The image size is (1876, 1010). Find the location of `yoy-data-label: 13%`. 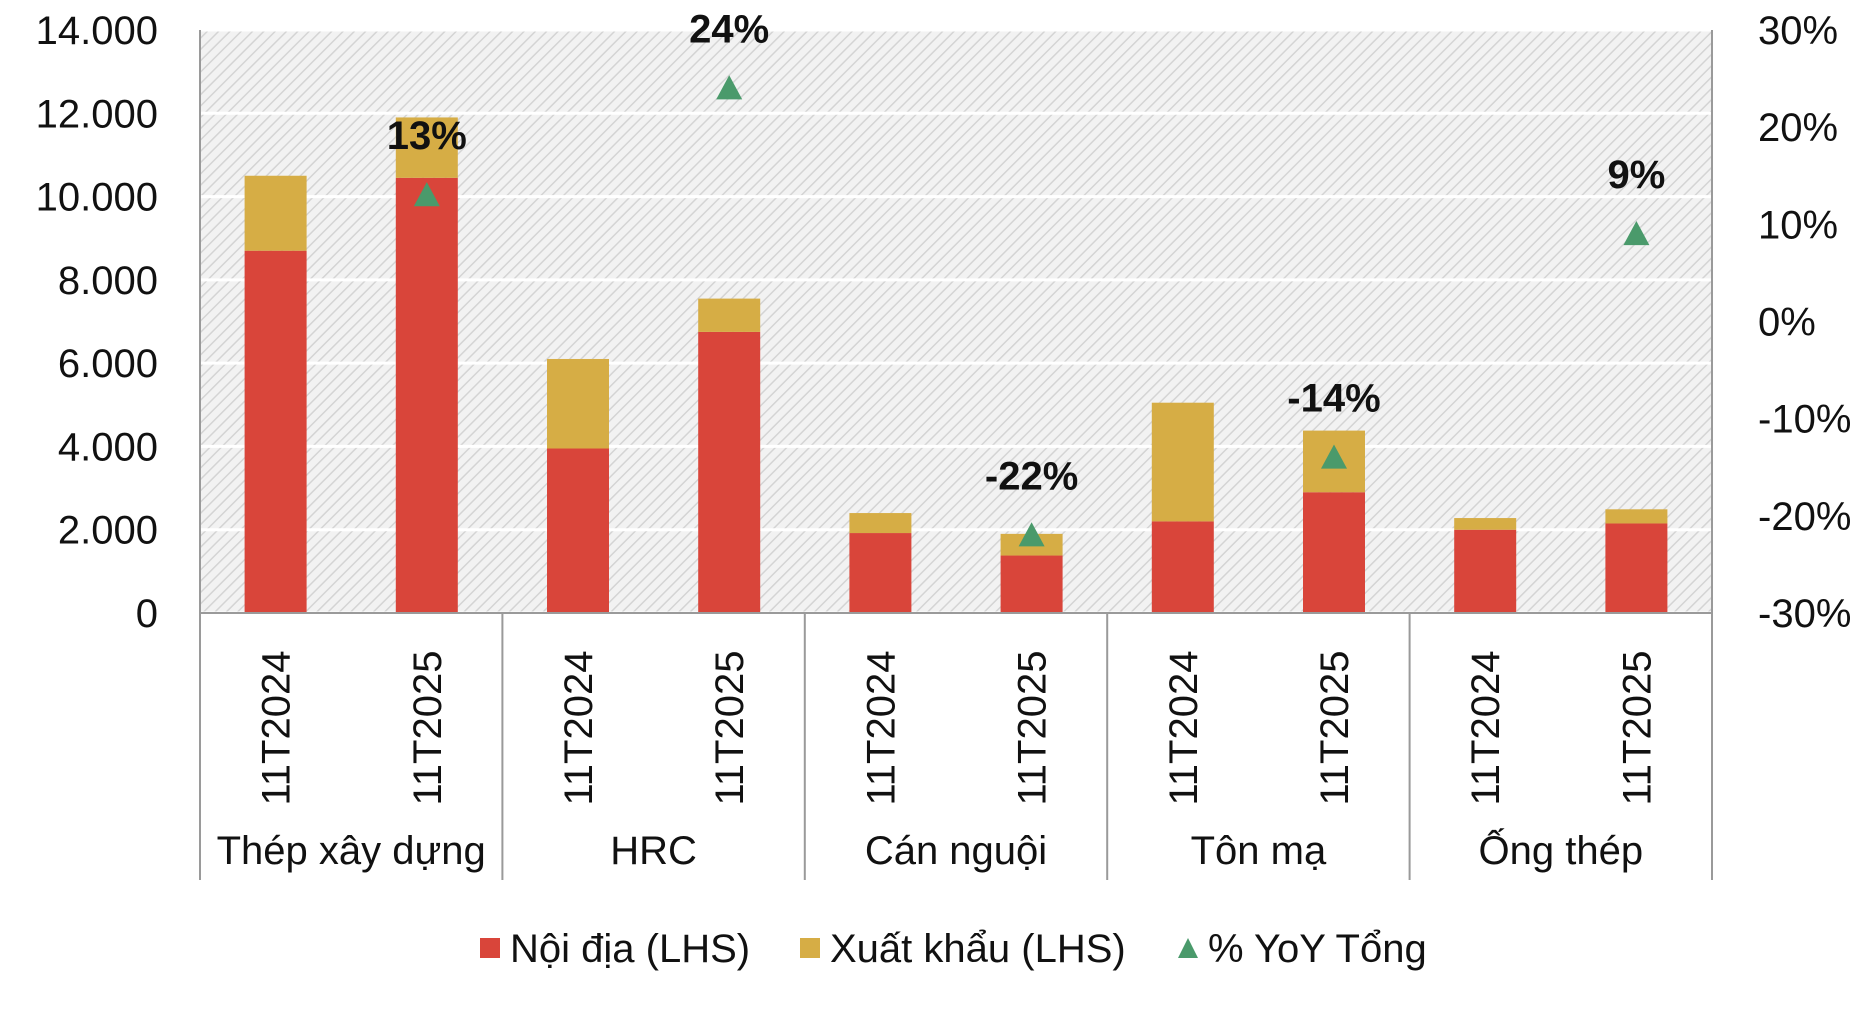

yoy-data-label: 13% is located at coordinates (427, 136).